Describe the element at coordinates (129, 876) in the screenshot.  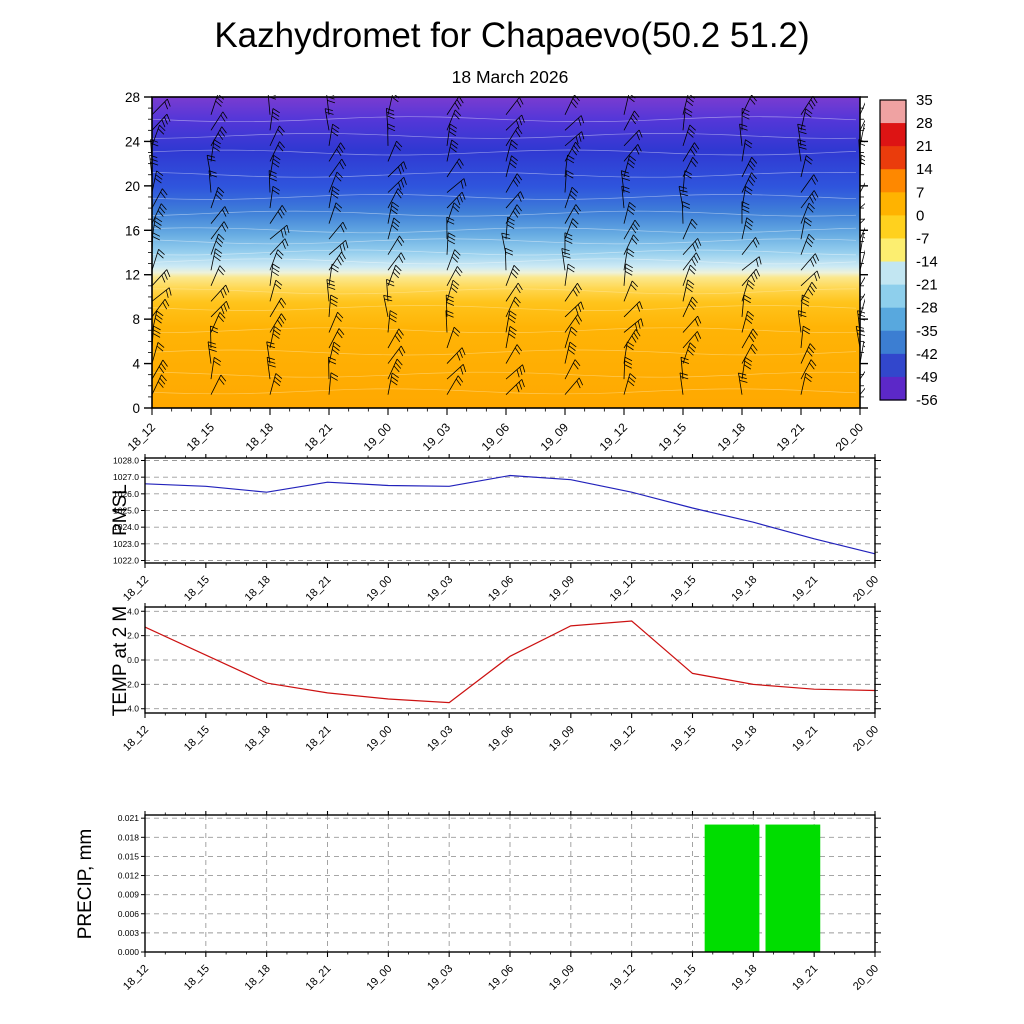
I see `y-tick-label: 0.012` at that location.